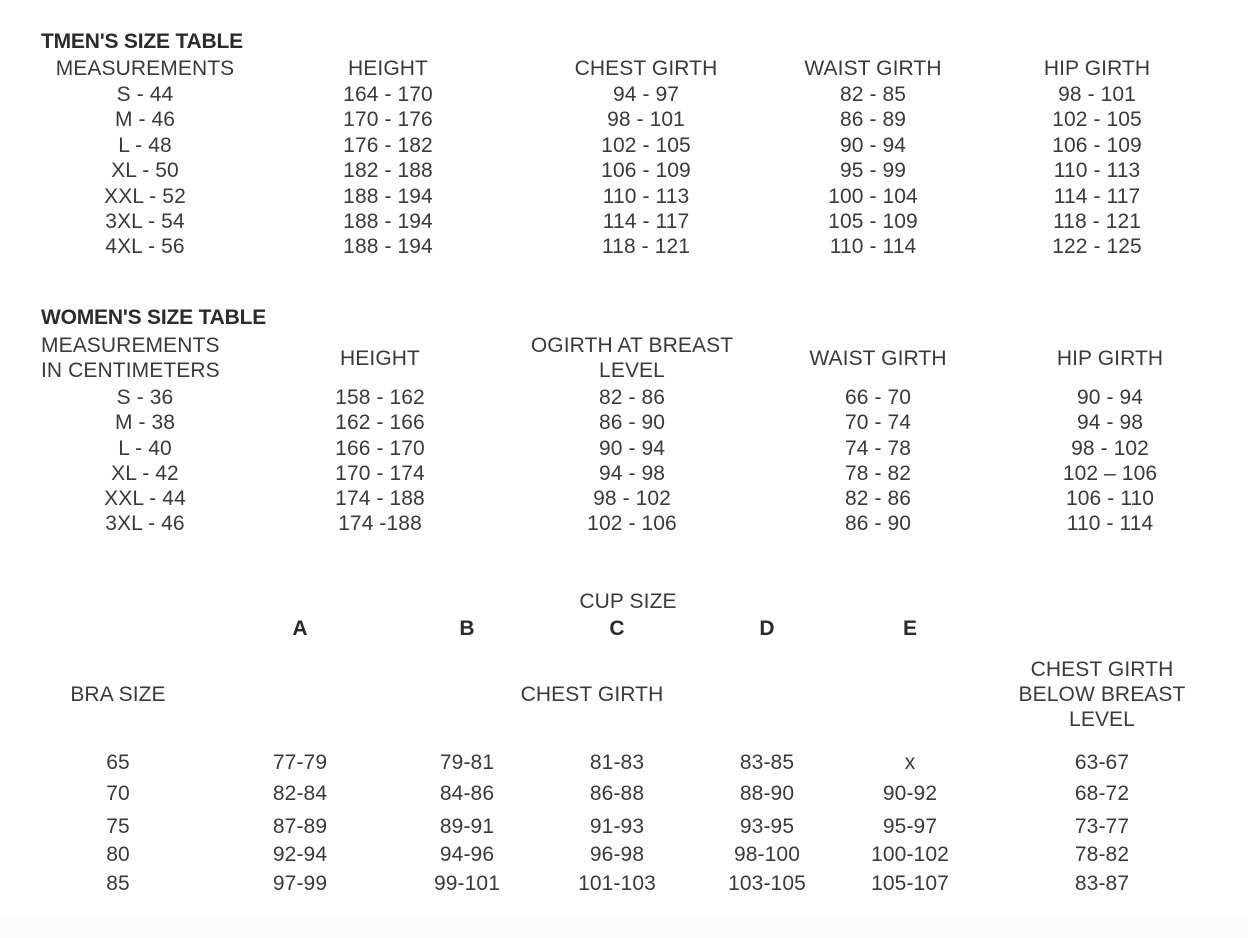 This screenshot has height=938, width=1248. Describe the element at coordinates (910, 826) in the screenshot. I see `bra-cell-cup-e: 95-97` at that location.